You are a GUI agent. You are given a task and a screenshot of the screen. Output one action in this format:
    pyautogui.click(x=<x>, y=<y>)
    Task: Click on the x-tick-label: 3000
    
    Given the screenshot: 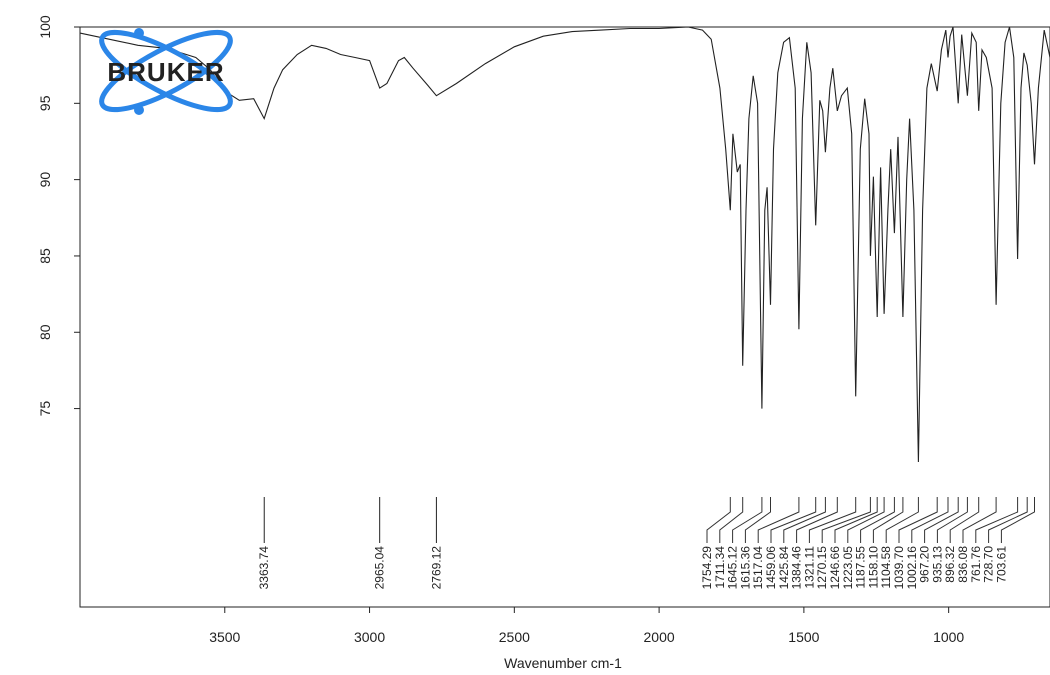 What is the action you would take?
    pyautogui.click(x=369, y=637)
    